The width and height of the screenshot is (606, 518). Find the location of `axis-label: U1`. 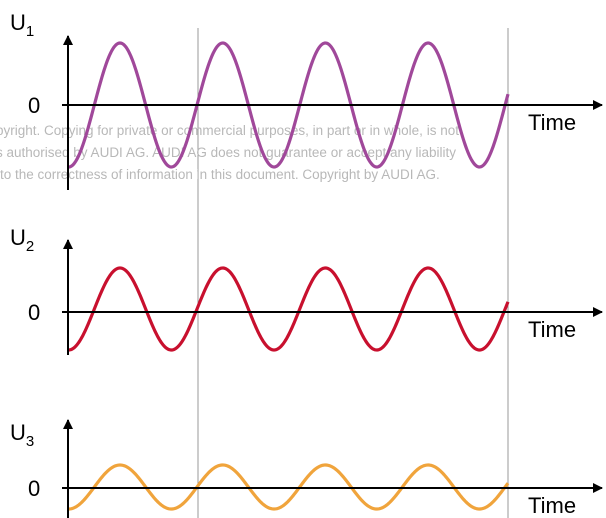

axis-label: U1 is located at coordinates (22, 25).